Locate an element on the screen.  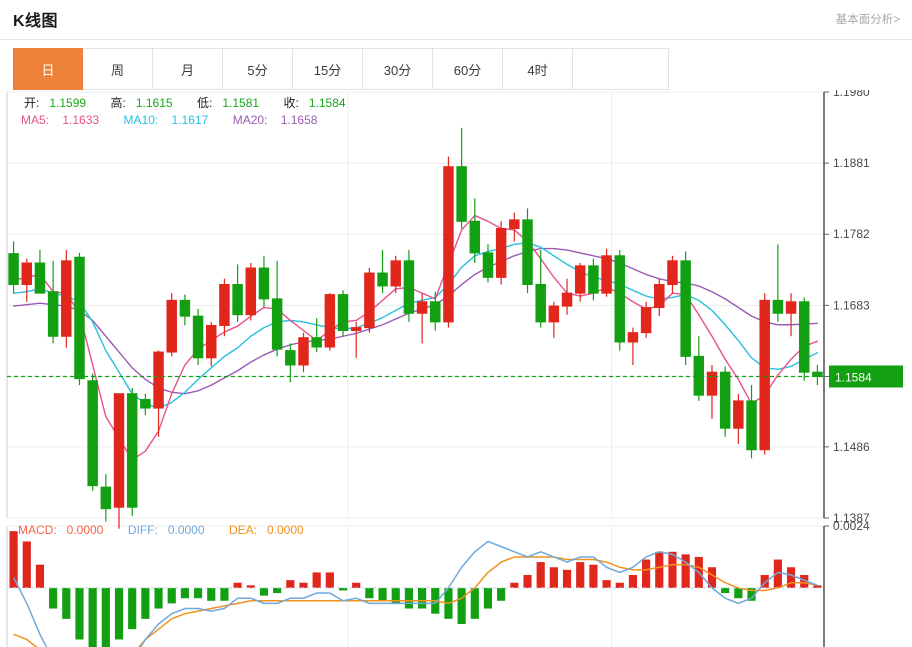
svg-text: 1.1980 is located at coordinates (851, 94).